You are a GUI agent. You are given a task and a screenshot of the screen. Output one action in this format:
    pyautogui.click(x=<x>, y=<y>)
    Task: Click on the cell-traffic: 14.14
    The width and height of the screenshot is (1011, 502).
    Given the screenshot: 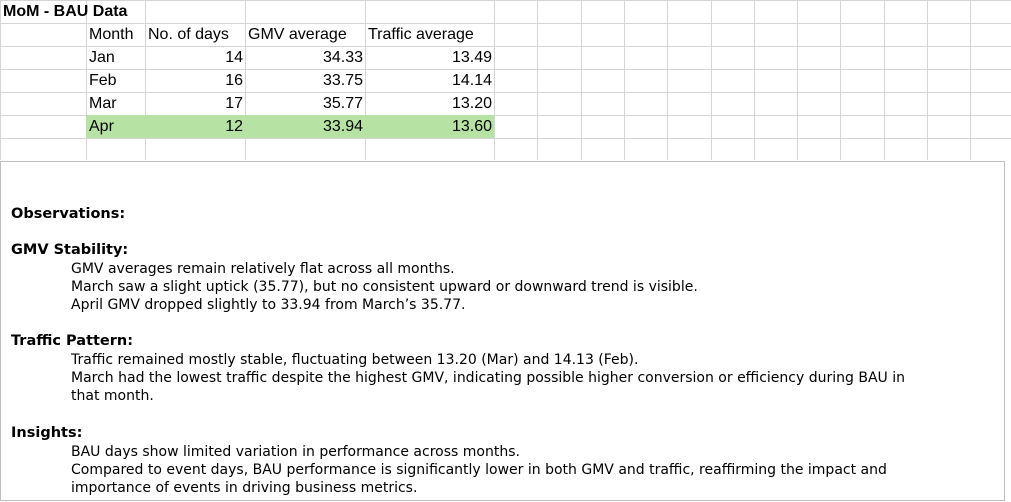 What is the action you would take?
    pyautogui.click(x=471, y=80)
    